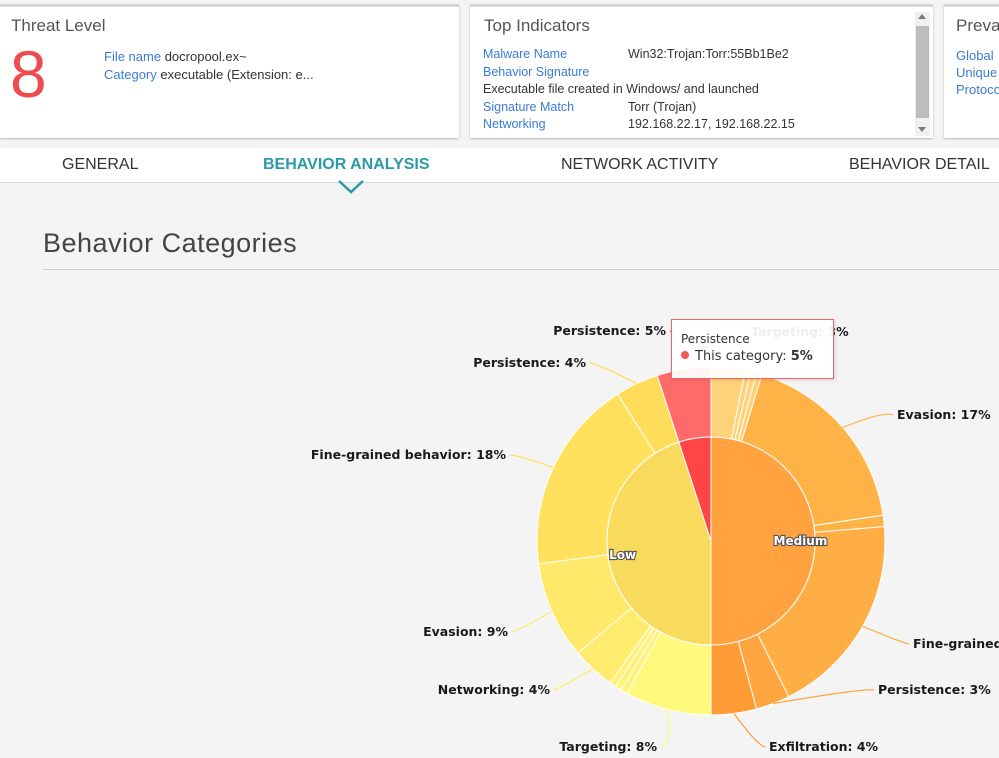 The height and width of the screenshot is (758, 999). Describe the element at coordinates (529, 107) in the screenshot. I see `indicator-label: Signature Match` at that location.